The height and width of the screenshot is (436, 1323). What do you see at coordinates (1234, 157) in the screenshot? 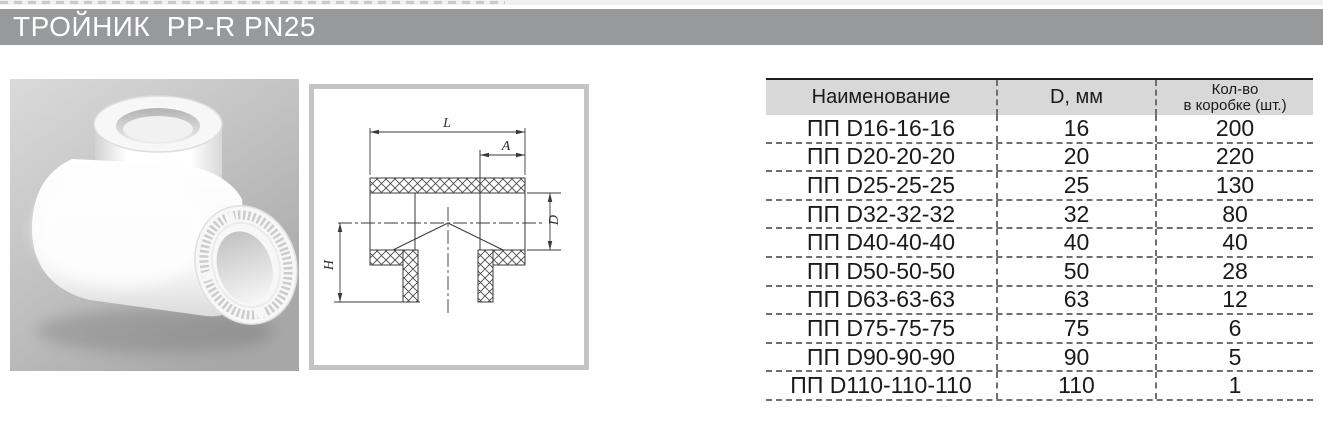
I see `cell-qty: 220` at bounding box center [1234, 157].